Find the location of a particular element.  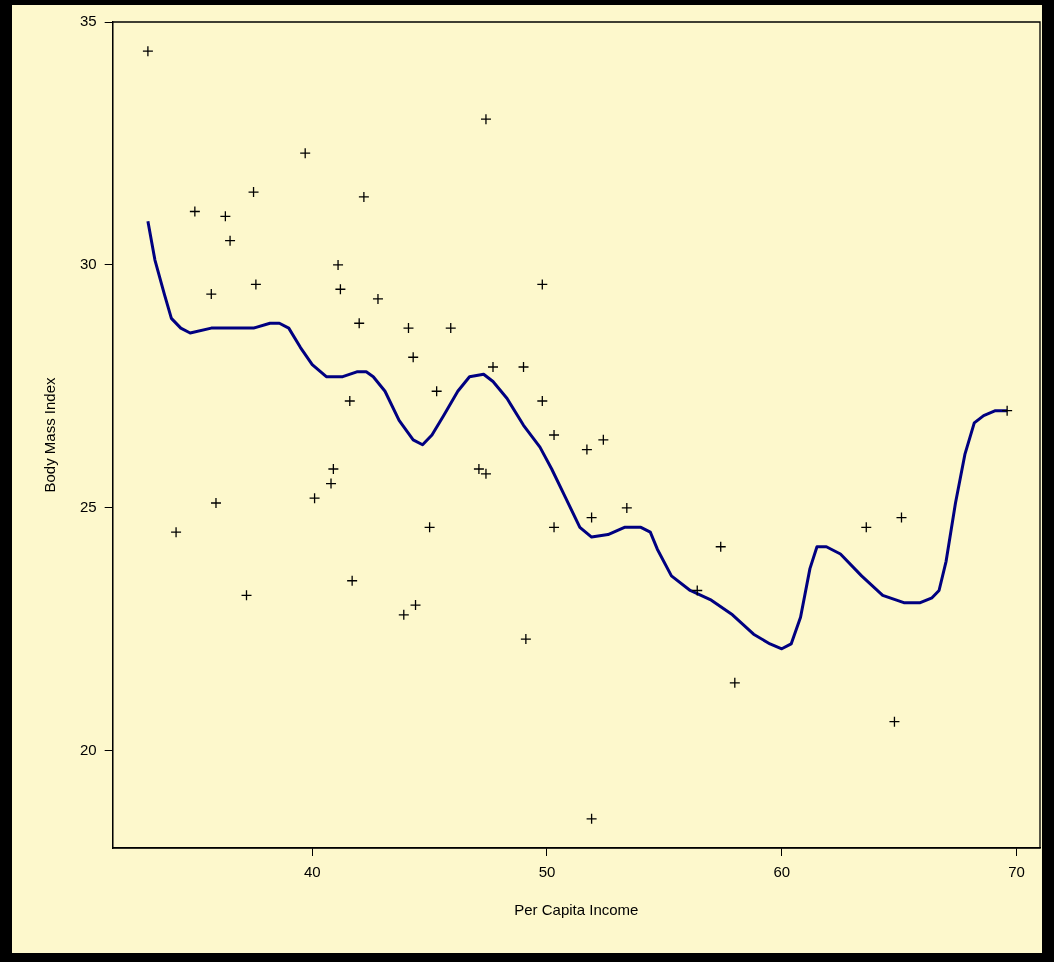

y-tick-label: 20 is located at coordinates (88, 749).